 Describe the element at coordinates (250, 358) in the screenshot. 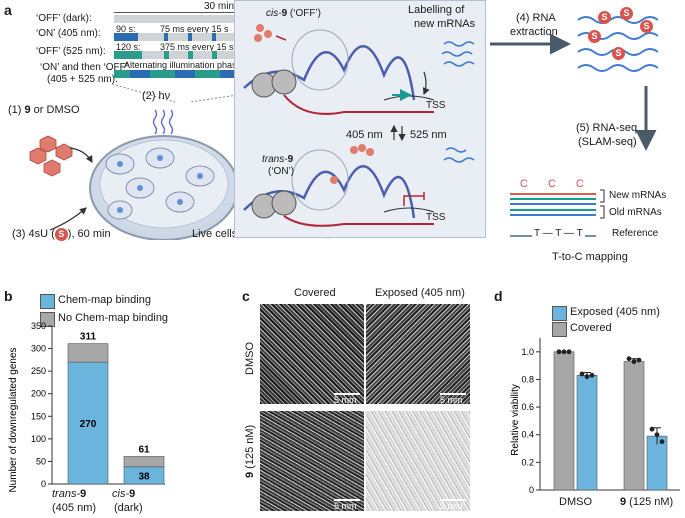

I see `row-label-dmso: DMSO` at that location.